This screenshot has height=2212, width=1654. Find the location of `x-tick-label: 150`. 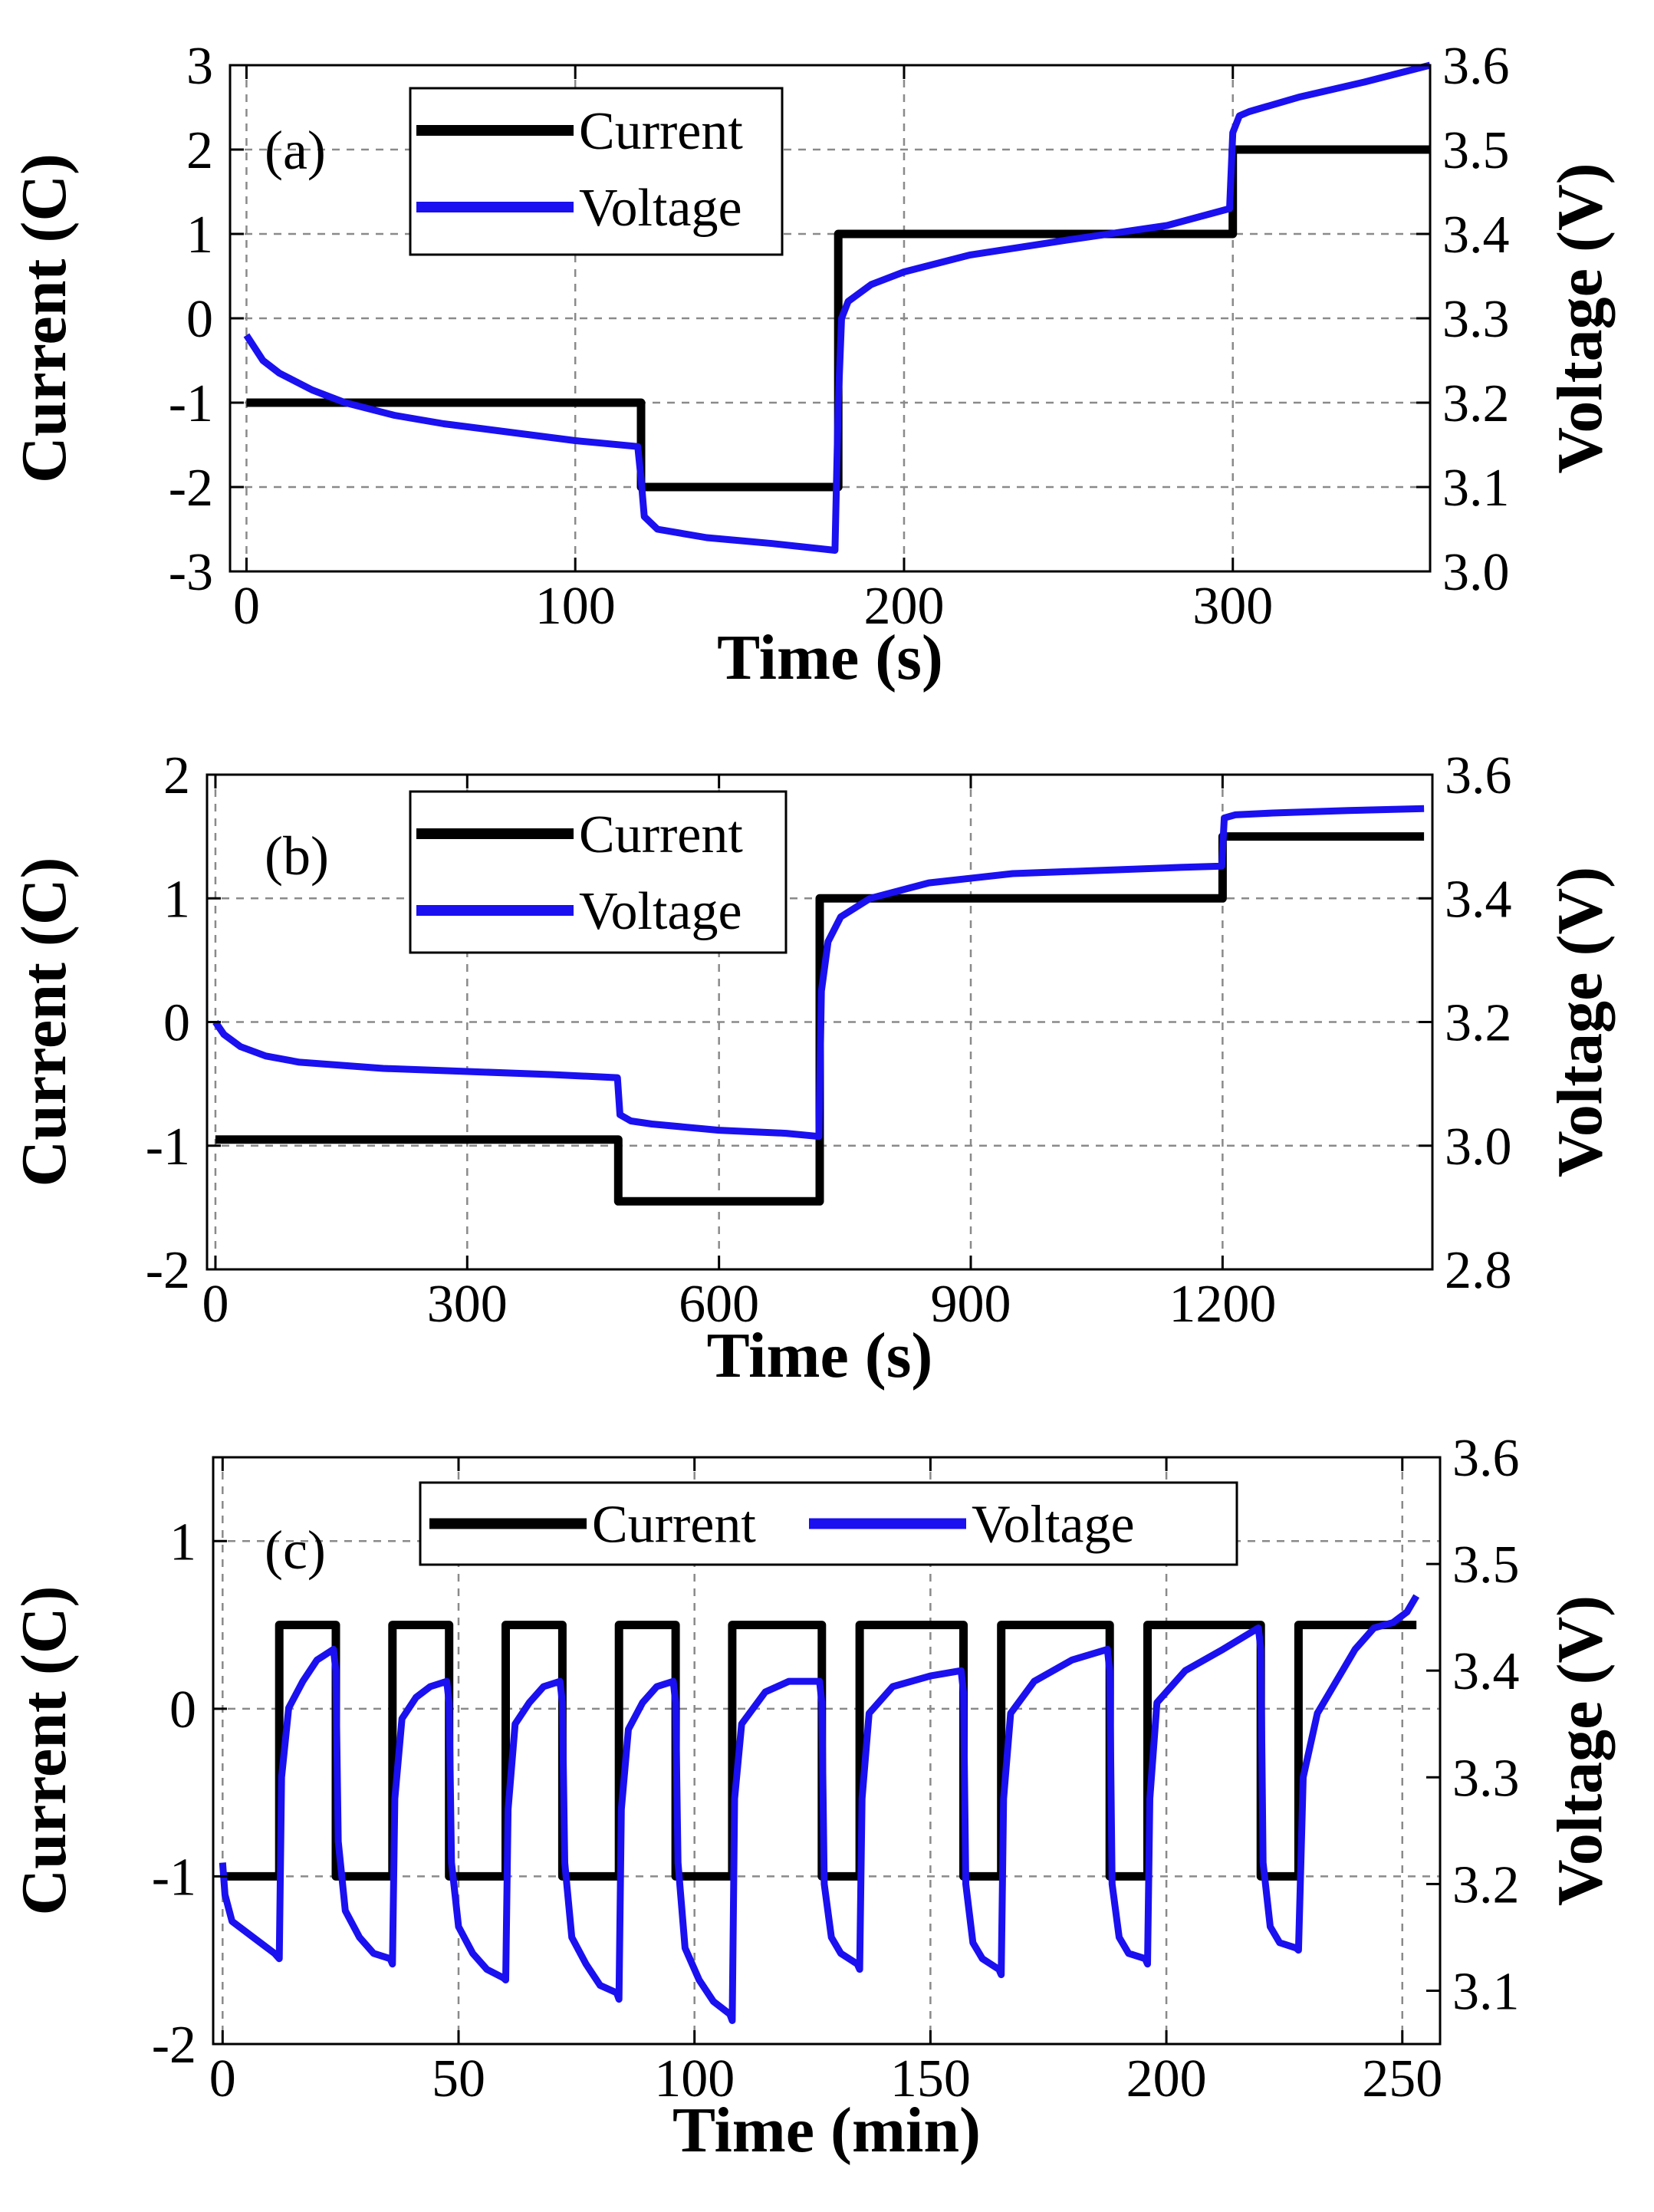

x-tick-label: 150 is located at coordinates (931, 2078).